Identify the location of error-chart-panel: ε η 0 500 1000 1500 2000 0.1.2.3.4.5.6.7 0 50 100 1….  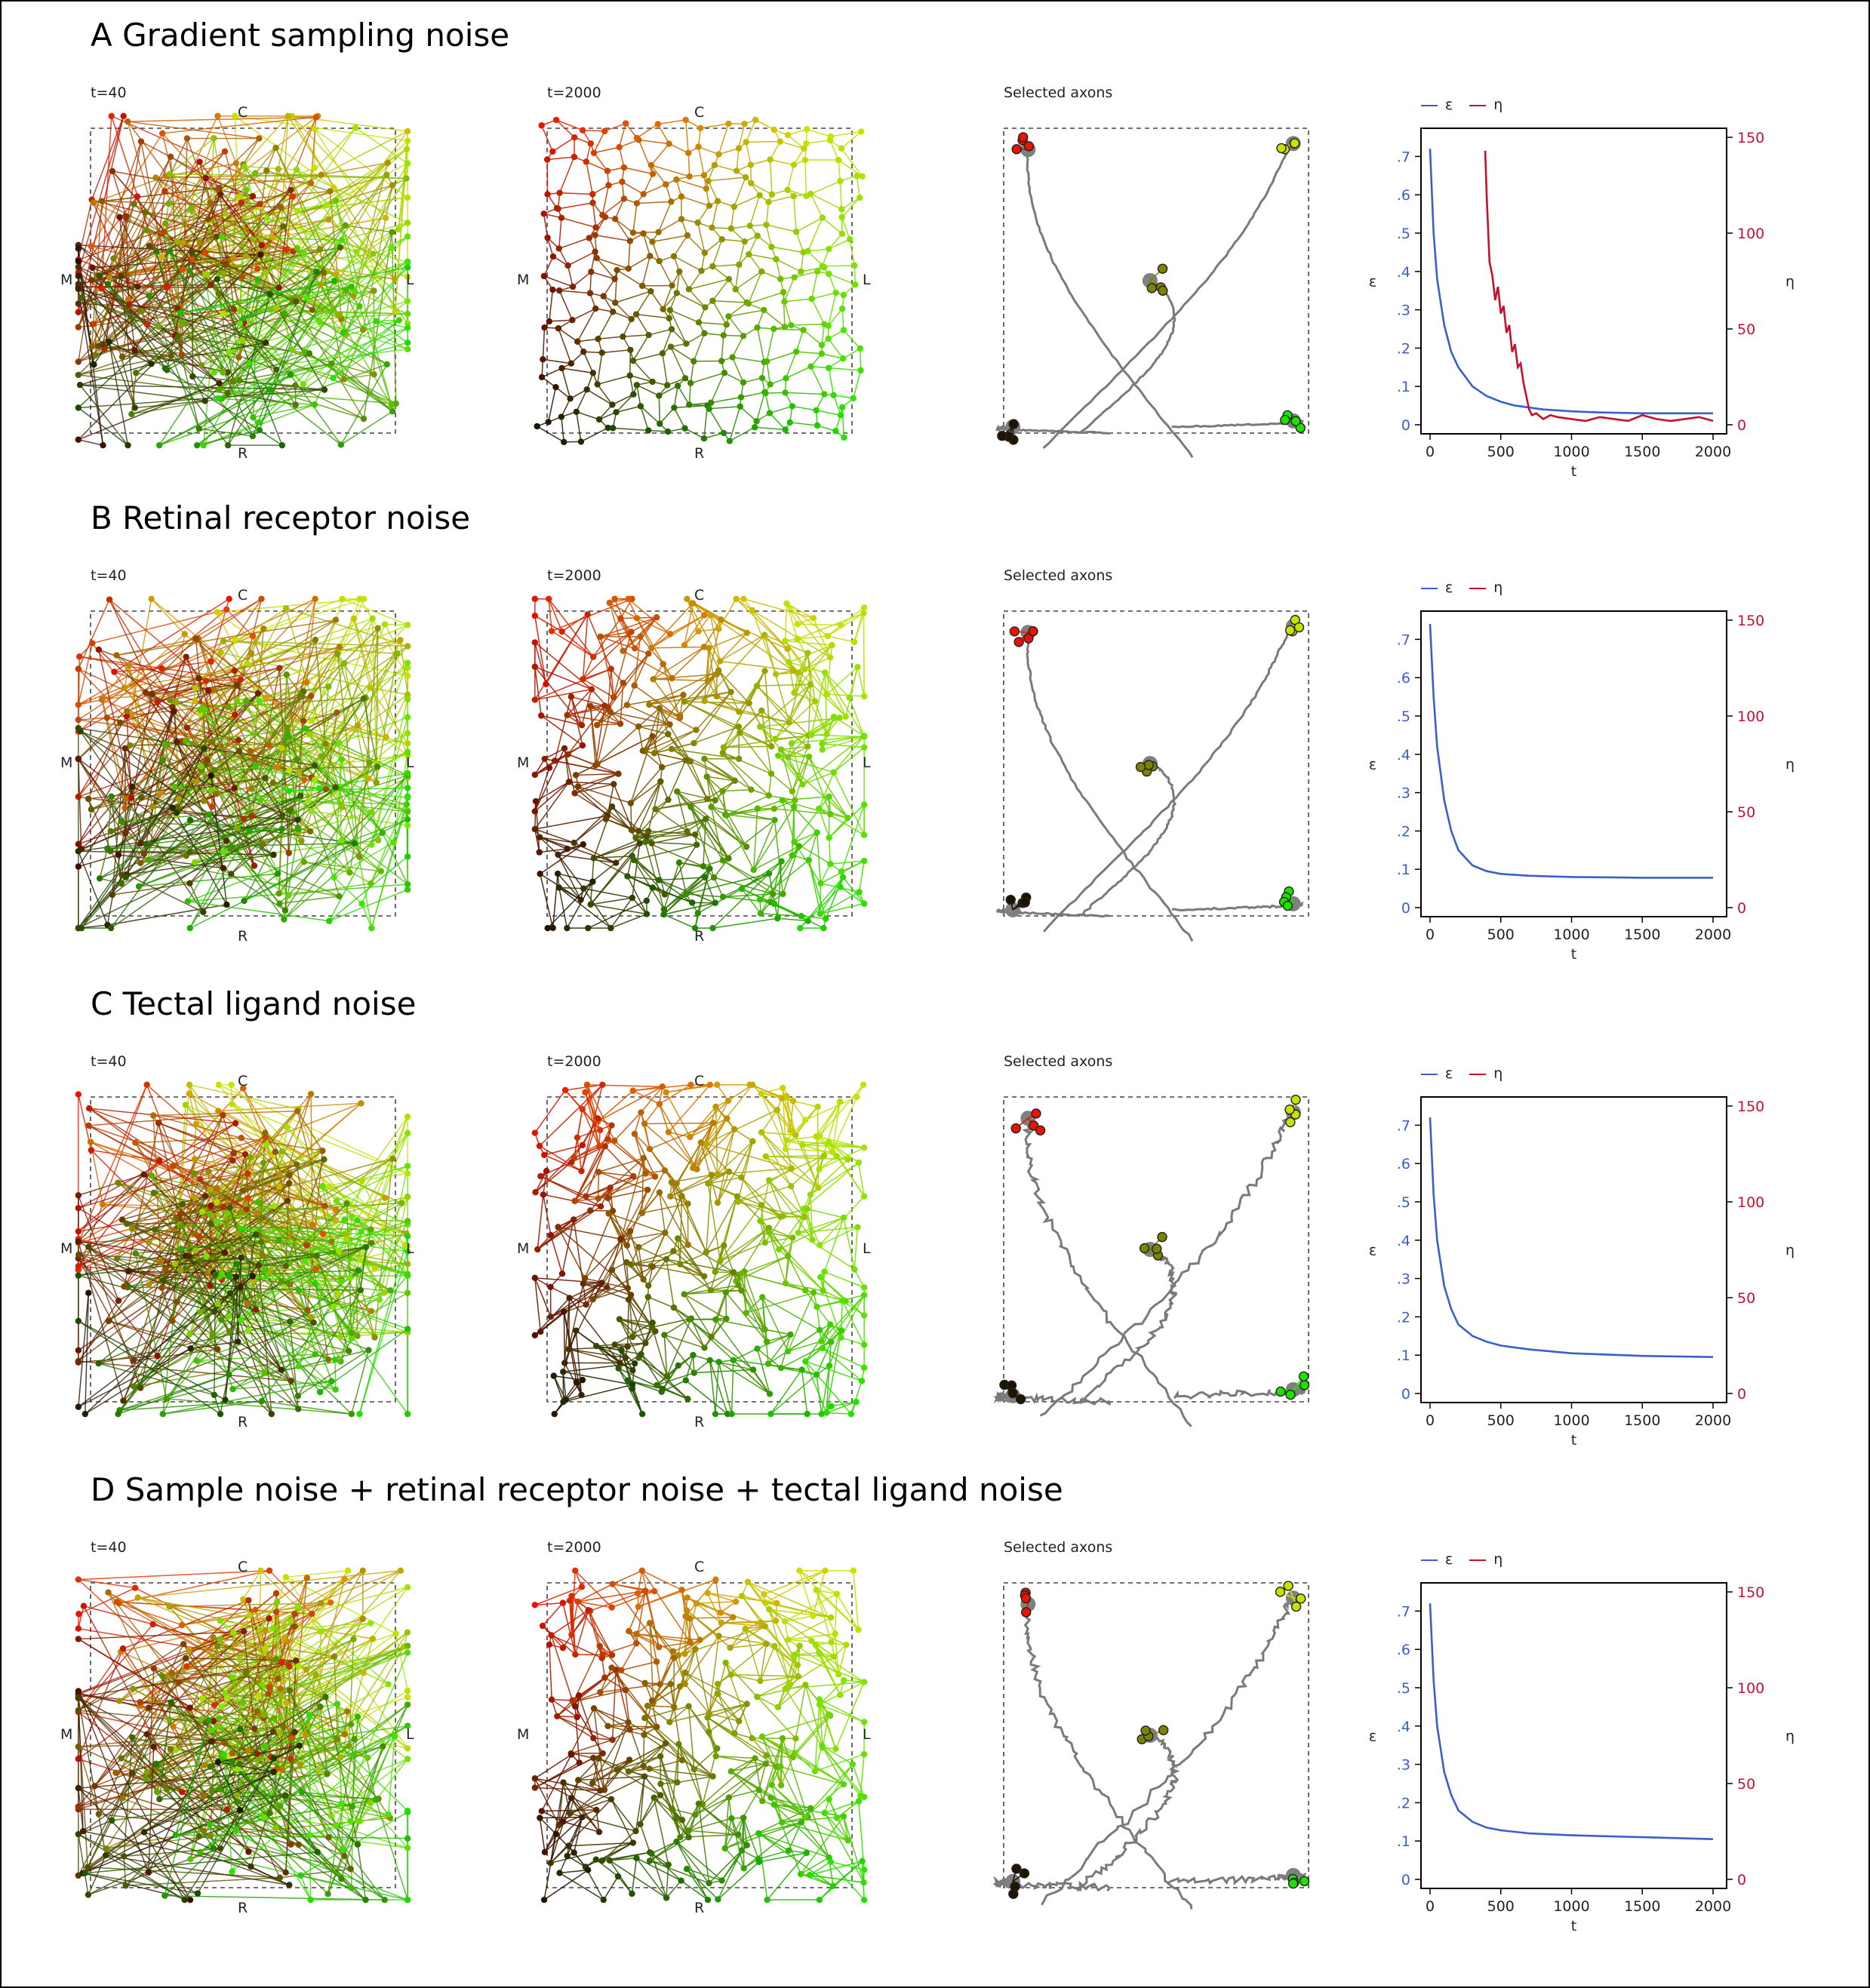
(1582, 297).